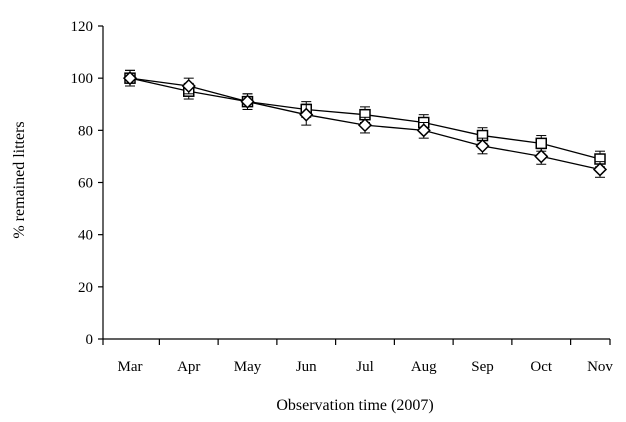 The height and width of the screenshot is (422, 626). Describe the element at coordinates (600, 367) in the screenshot. I see `x-tick-label: Nov` at that location.